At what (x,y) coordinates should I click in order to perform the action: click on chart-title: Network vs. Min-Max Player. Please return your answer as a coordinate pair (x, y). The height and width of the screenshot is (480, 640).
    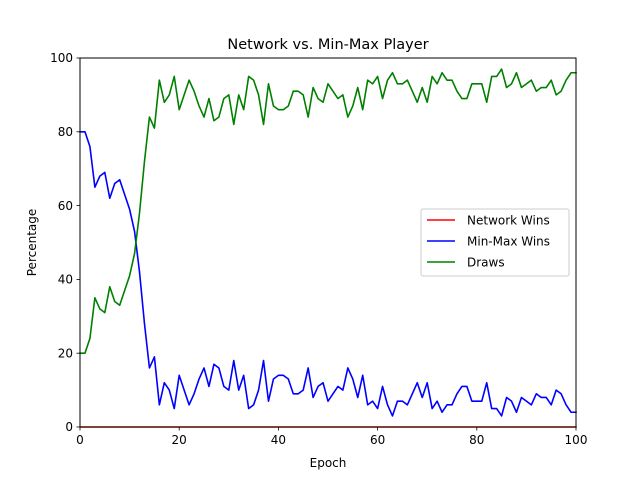
    Looking at the image, I should click on (327, 45).